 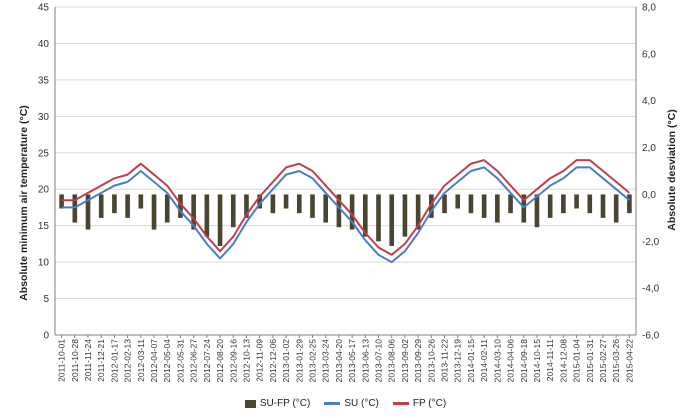 I want to click on x-tick-label: 2013-07-10, so click(x=379, y=361).